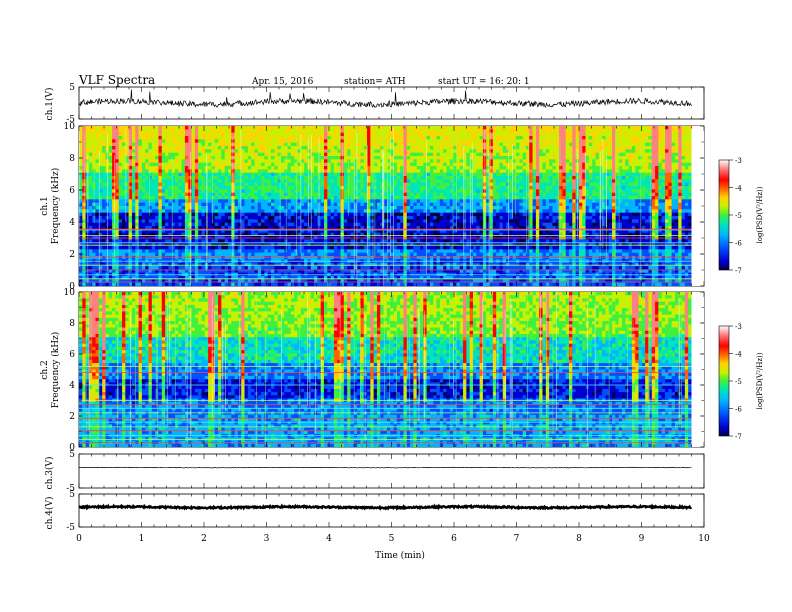 The width and height of the screenshot is (792, 612). Describe the element at coordinates (385, 507) in the screenshot. I see `ch4-waveform-trace` at that location.